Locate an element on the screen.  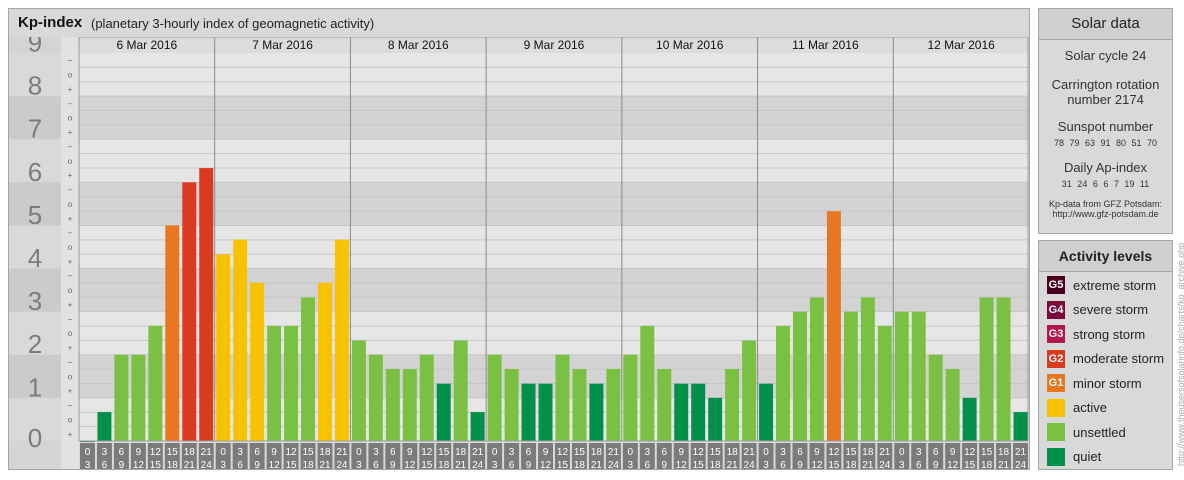
legend-label: active is located at coordinates (1090, 407).